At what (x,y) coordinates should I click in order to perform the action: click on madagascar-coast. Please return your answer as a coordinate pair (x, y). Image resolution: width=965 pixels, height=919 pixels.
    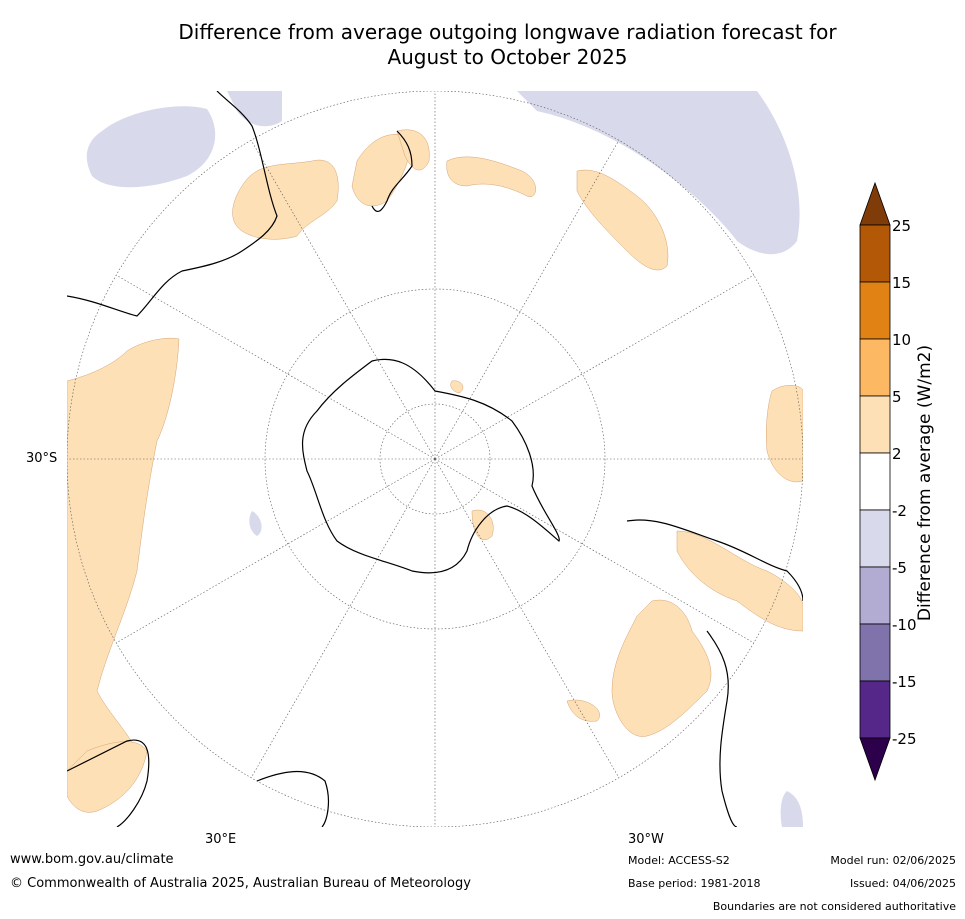
    Looking at the image, I should click on (293, 798).